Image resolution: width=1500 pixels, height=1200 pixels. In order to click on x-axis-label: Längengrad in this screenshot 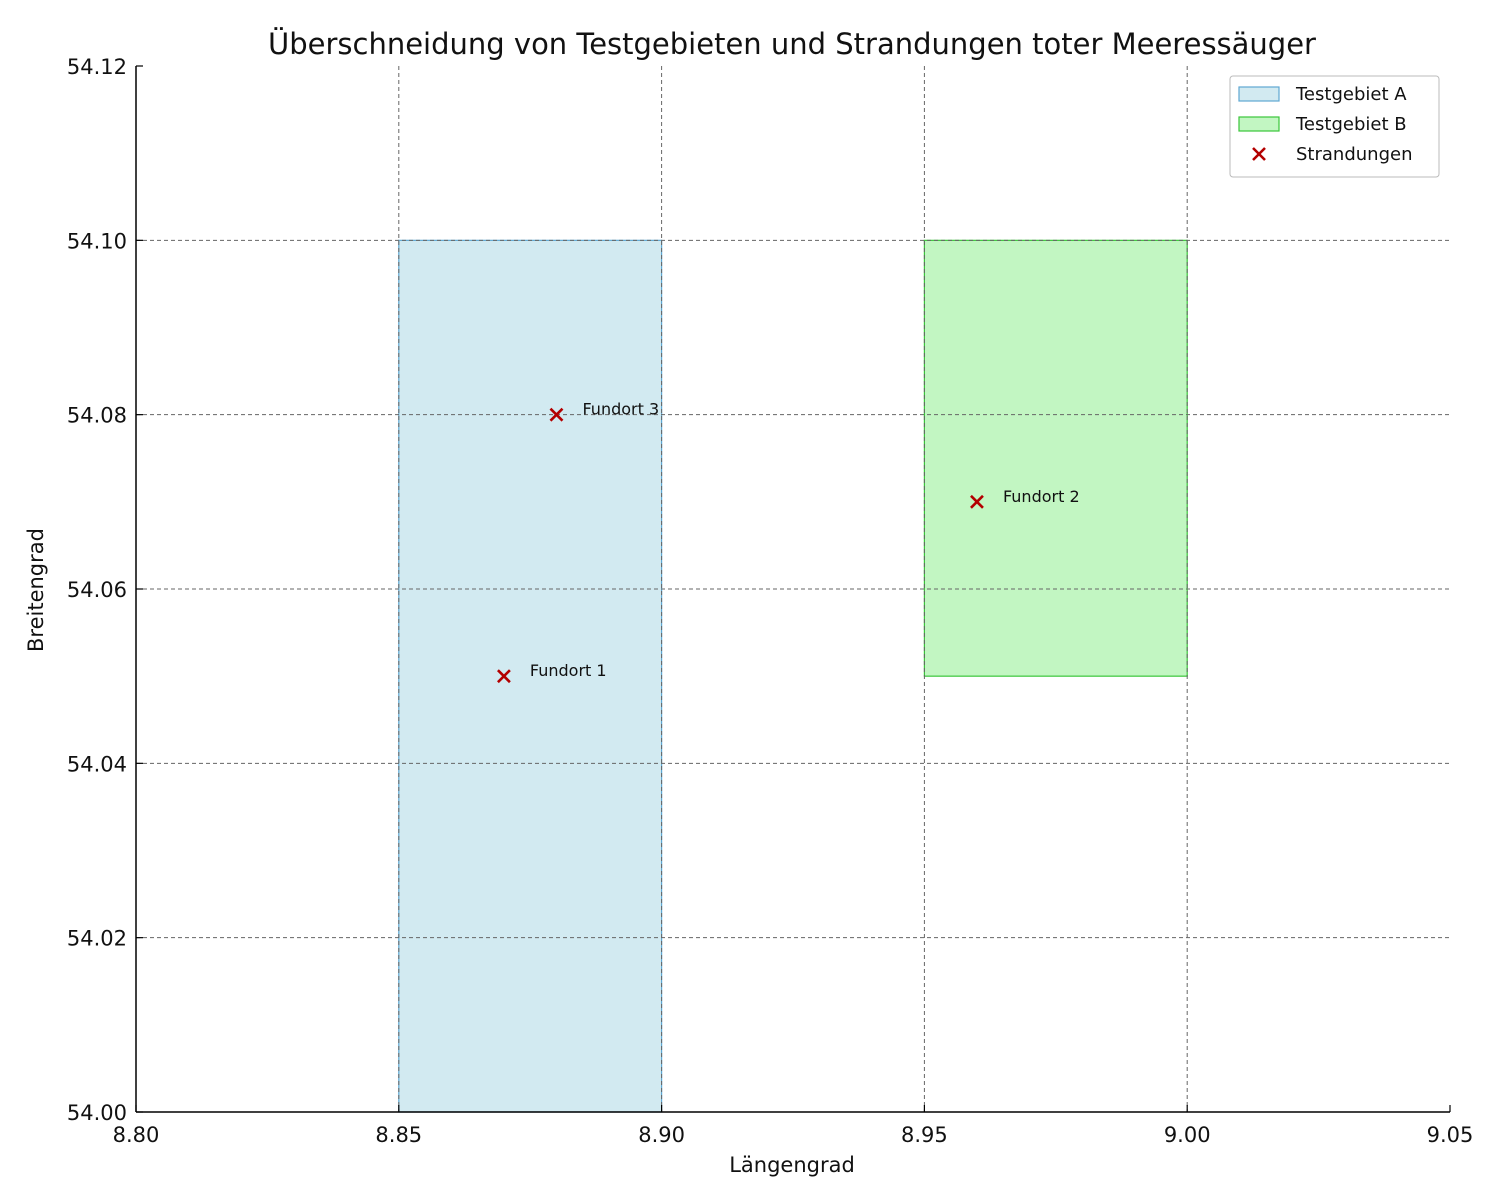, I will do `click(792, 1165)`.